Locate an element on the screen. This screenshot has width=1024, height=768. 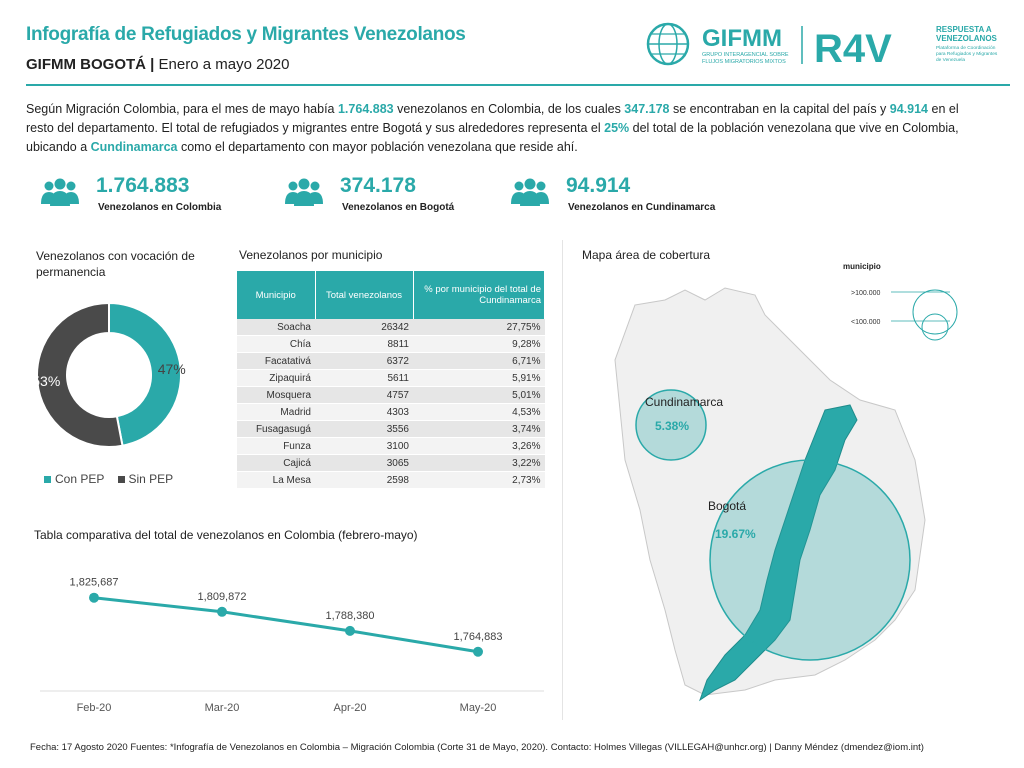
intro-value-capital: 347.178 is located at coordinates (647, 109).